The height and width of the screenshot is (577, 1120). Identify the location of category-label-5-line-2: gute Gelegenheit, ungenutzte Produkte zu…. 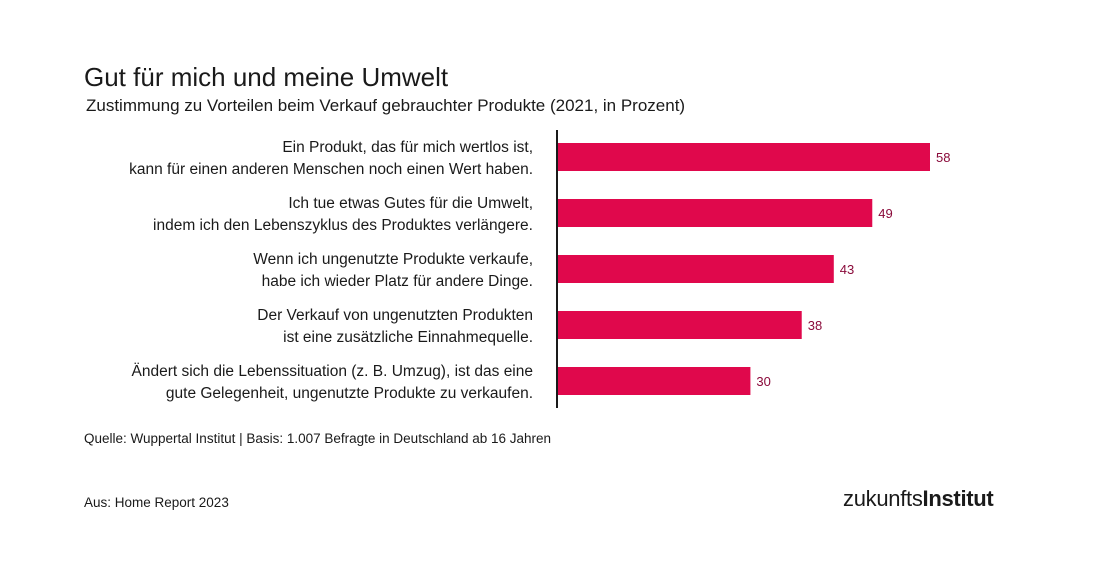
(349, 393).